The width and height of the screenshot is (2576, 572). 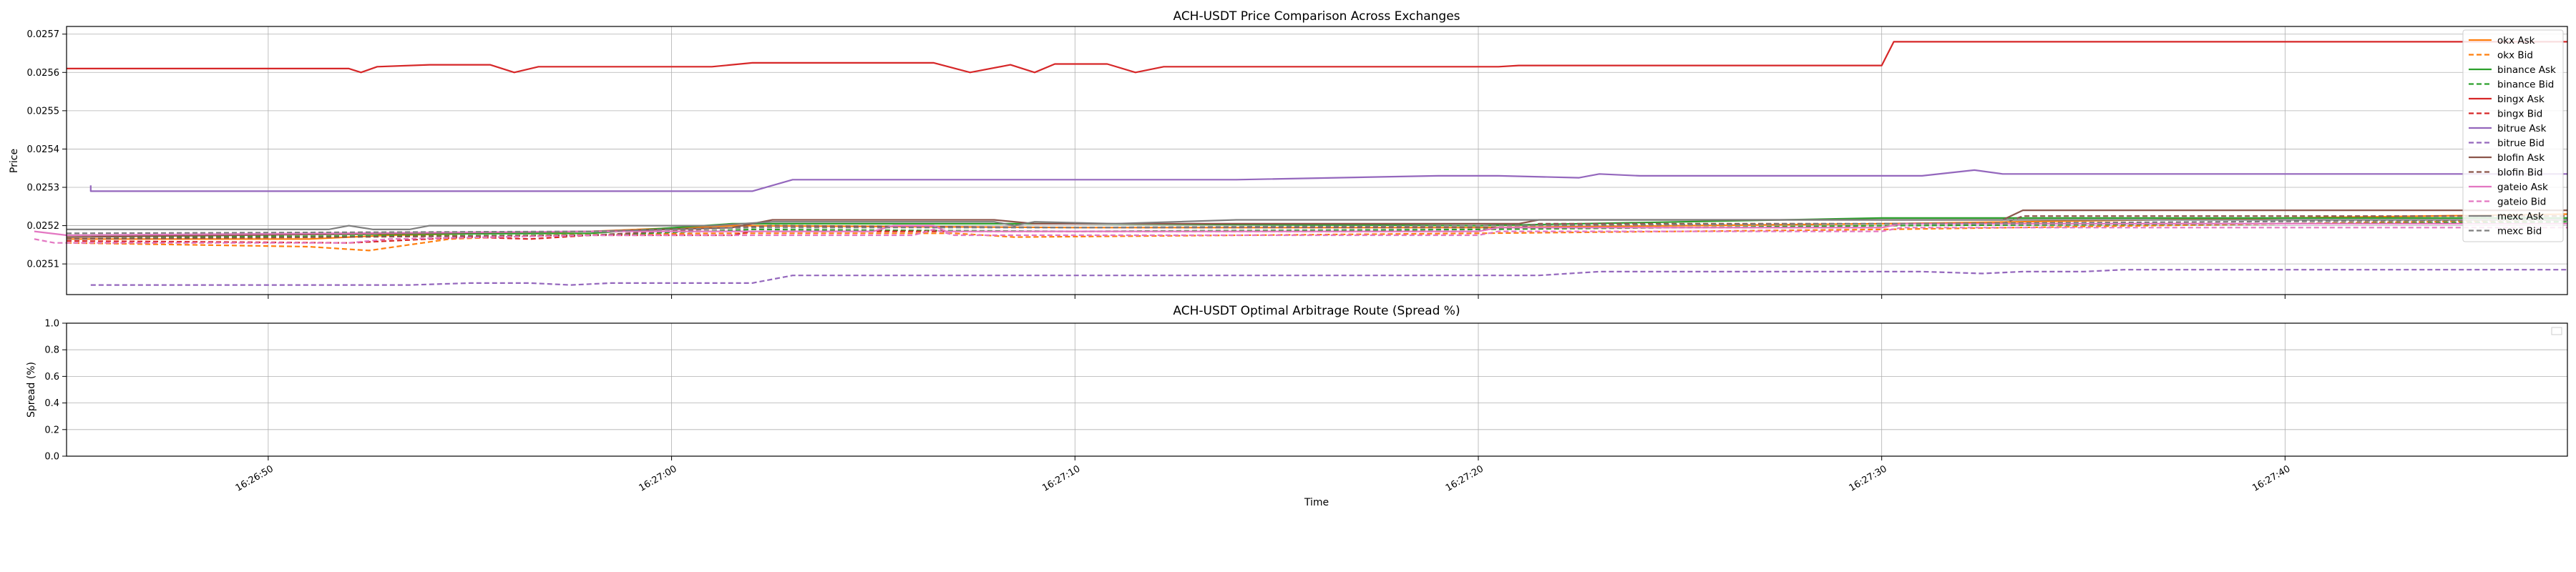 What do you see at coordinates (51, 430) in the screenshot?
I see `y-tick-label: 0.2` at bounding box center [51, 430].